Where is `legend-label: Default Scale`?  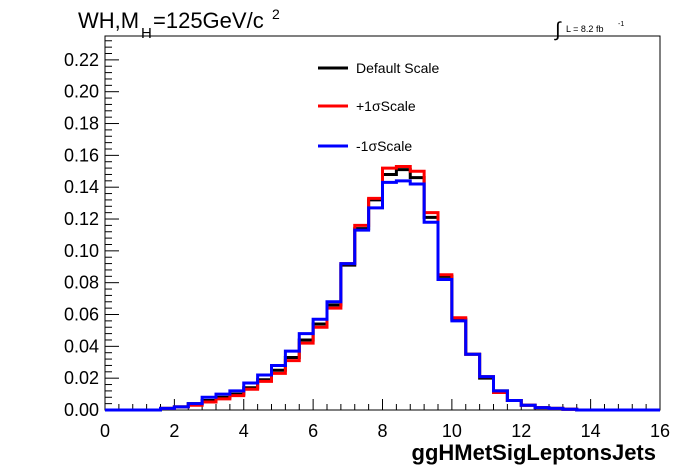
legend-label: Default Scale is located at coordinates (397, 68).